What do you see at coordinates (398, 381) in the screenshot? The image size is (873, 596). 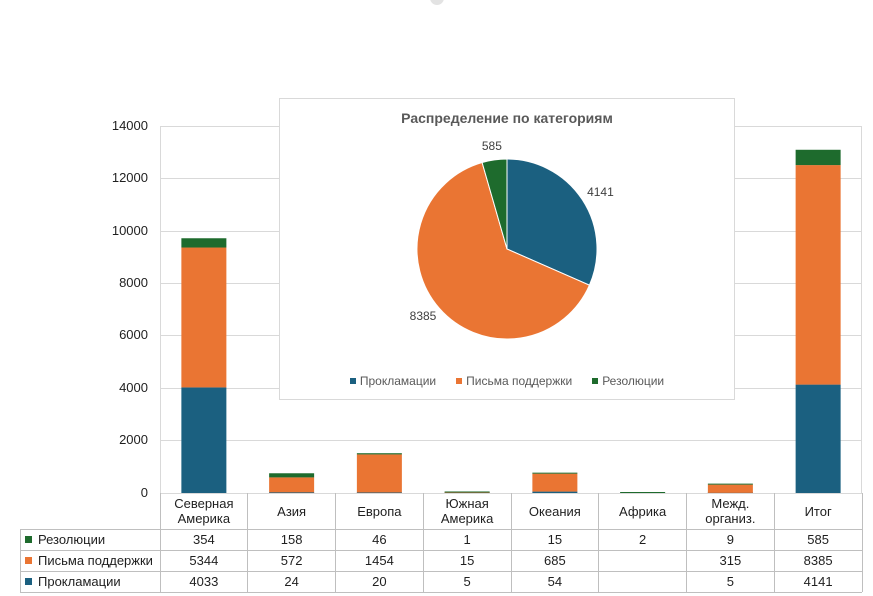 I see `legend-label-proclamations: Прокламации` at bounding box center [398, 381].